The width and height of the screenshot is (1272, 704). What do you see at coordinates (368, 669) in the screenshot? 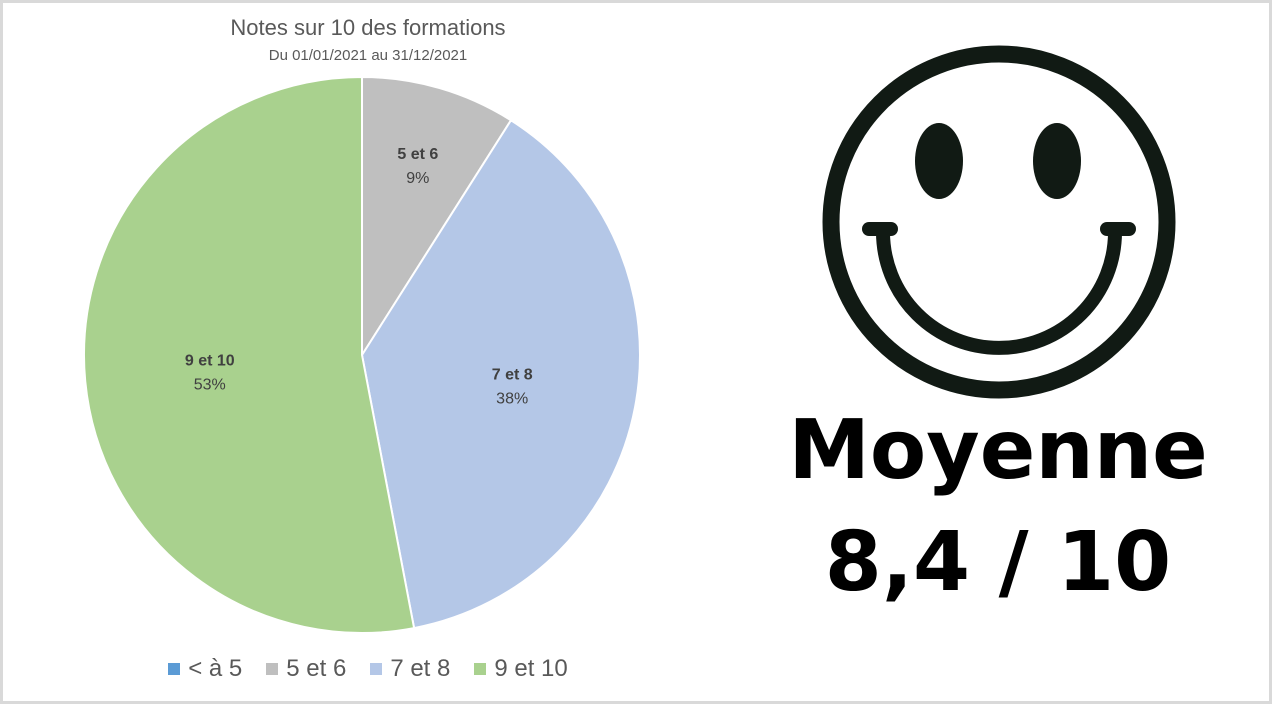
I see `chart-legend: < à 5 5 et 6 7 et 8 9 et 10` at bounding box center [368, 669].